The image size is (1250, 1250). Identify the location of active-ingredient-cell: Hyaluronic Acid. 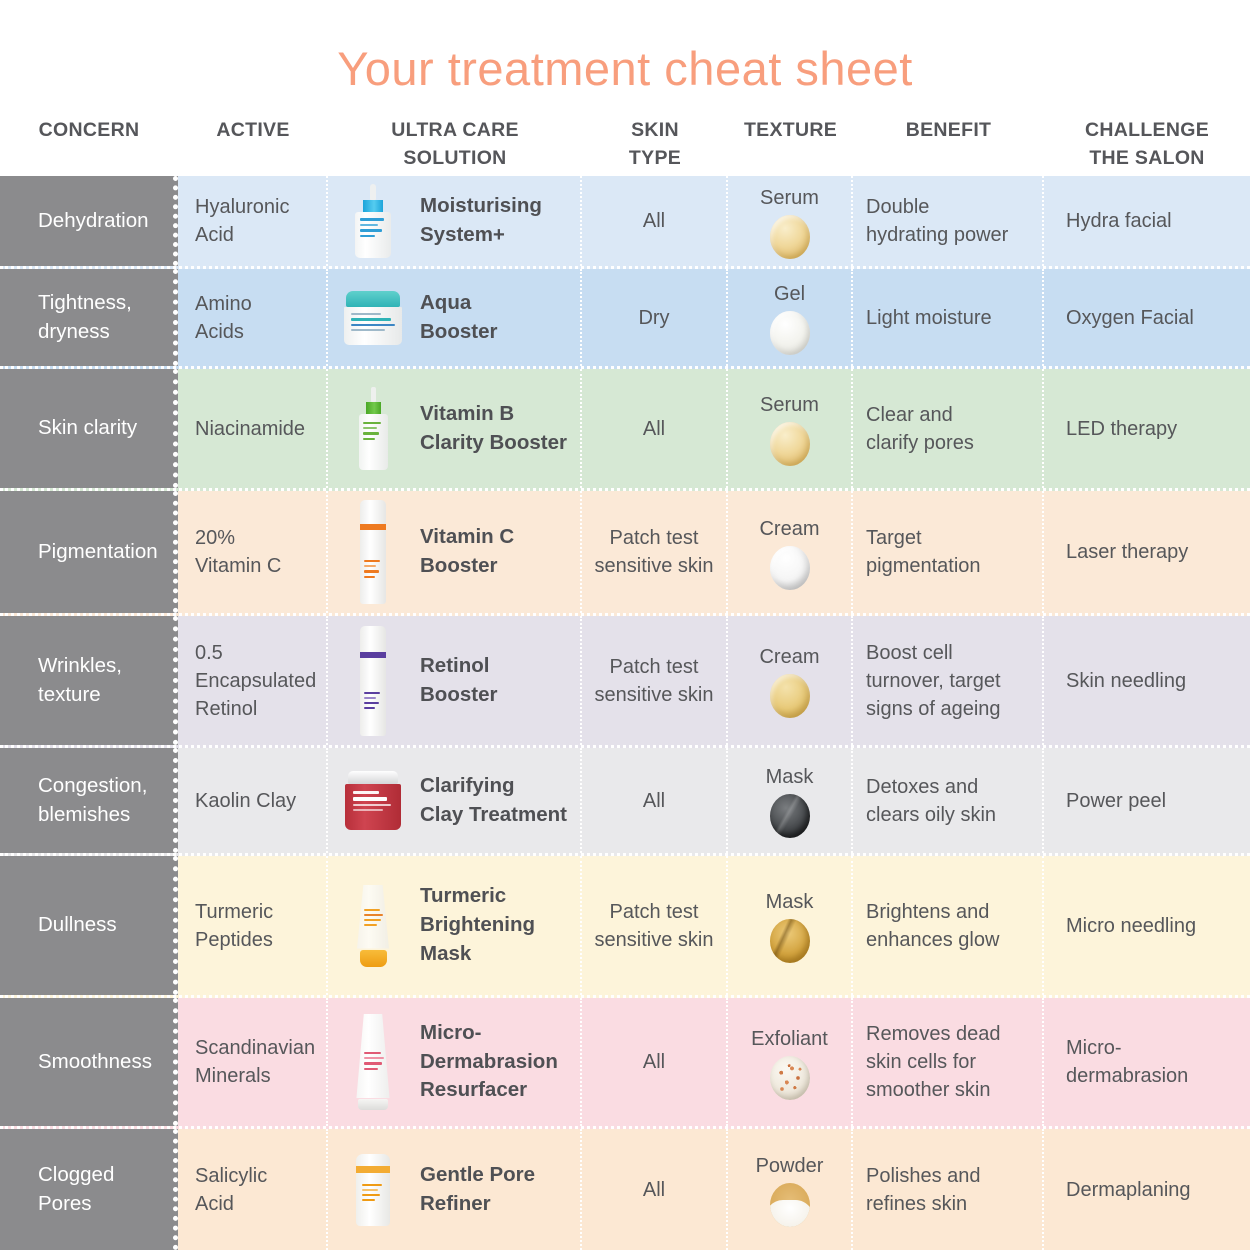
(253, 221).